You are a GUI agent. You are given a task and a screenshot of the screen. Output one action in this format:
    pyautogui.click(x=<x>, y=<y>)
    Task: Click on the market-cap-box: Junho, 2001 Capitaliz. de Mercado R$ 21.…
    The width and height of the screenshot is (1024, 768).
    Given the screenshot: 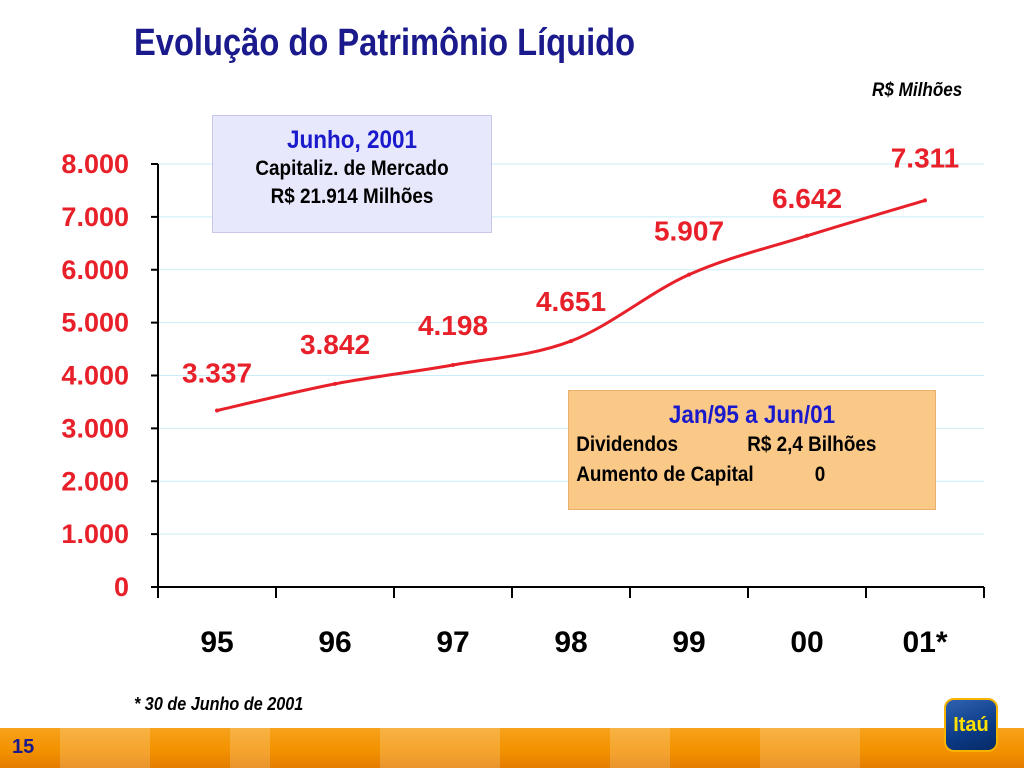 What is the action you would take?
    pyautogui.click(x=352, y=174)
    